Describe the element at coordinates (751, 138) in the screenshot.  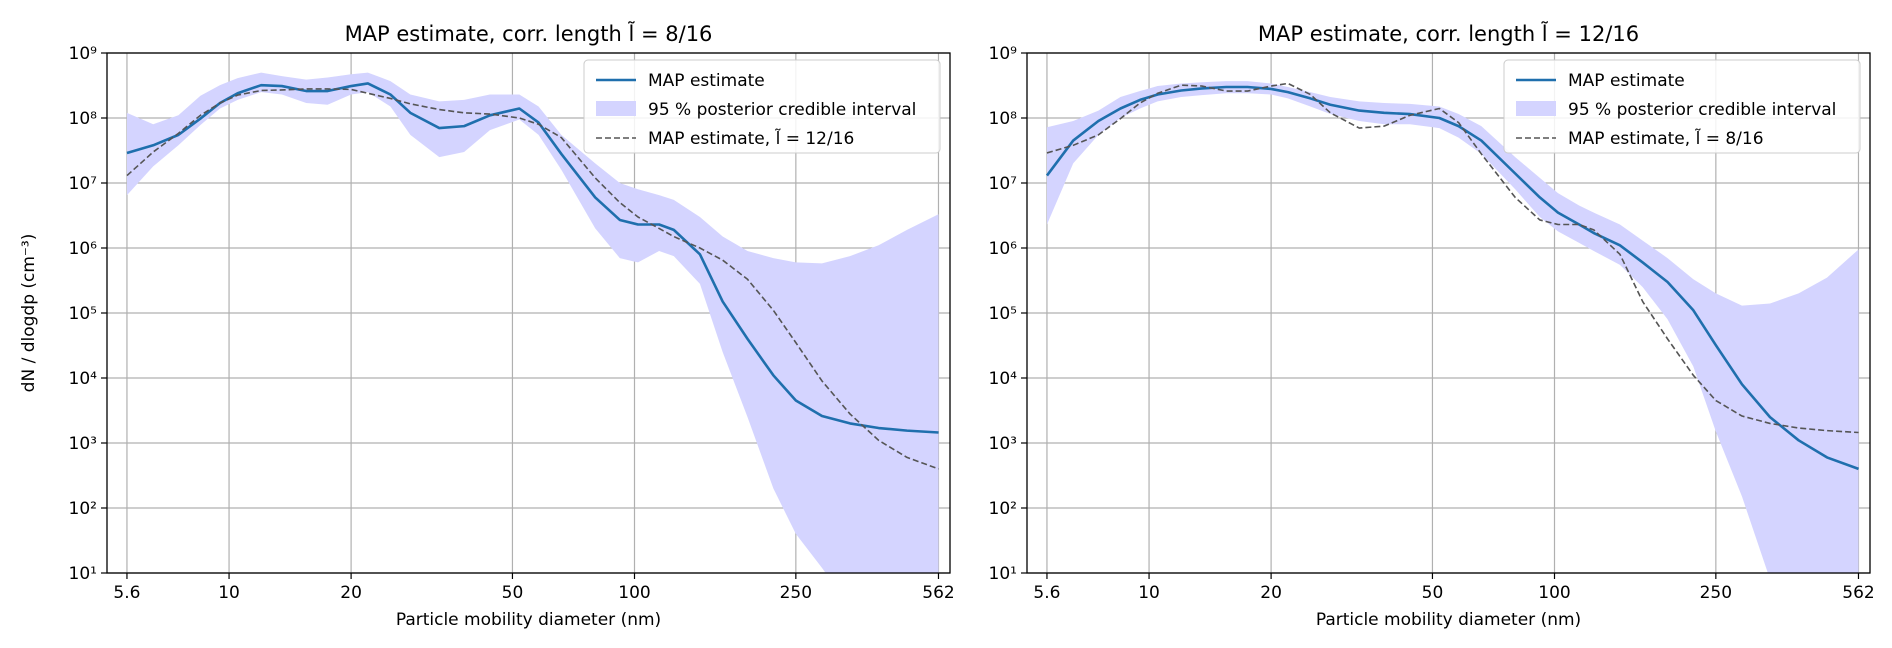
I see `legend-entry-label: MAP estimate, l̃ = 12/16` at that location.